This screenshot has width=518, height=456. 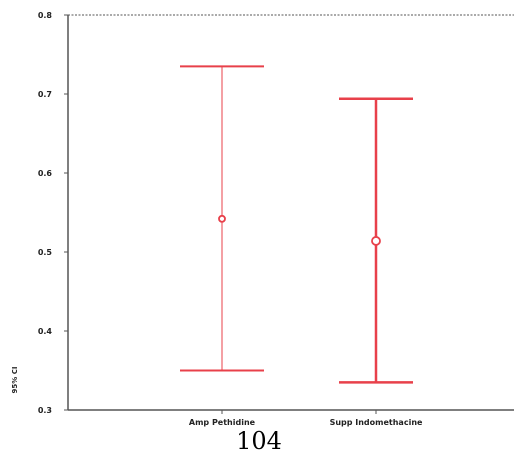 I want to click on y-tick-label: 0.5, so click(x=45, y=252).